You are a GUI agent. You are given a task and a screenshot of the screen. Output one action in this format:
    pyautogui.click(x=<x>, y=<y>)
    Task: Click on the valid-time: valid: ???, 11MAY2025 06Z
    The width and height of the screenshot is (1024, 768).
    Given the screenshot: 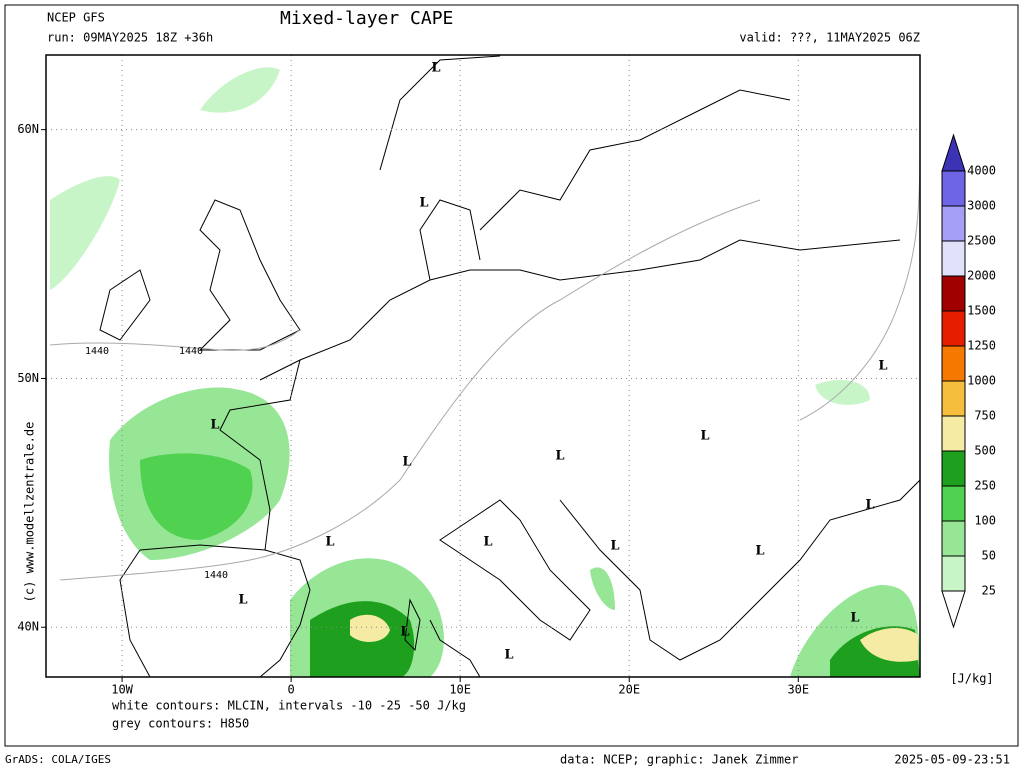 What is the action you would take?
    pyautogui.click(x=829, y=38)
    